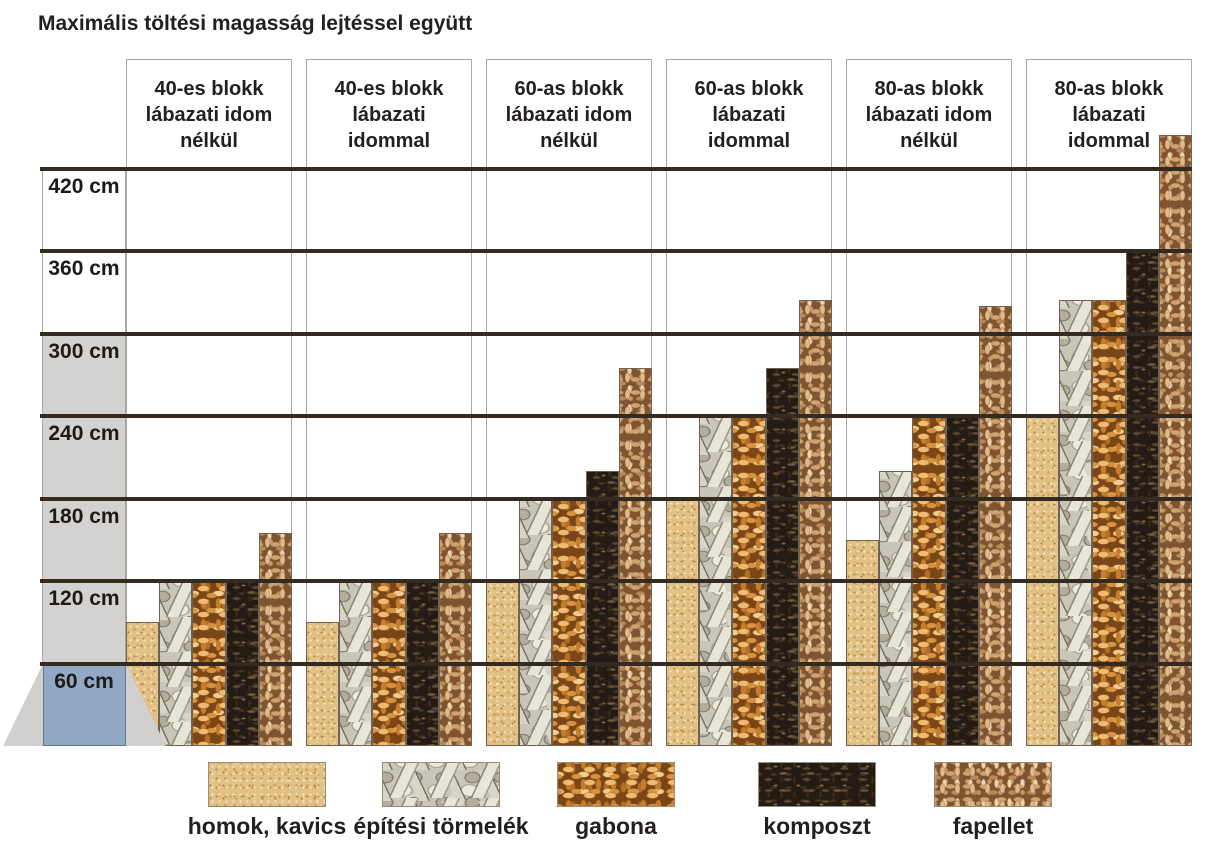 Image resolution: width=1231 pixels, height=855 pixels. I want to click on legend-label-rubble: építési törmelék, so click(441, 826).